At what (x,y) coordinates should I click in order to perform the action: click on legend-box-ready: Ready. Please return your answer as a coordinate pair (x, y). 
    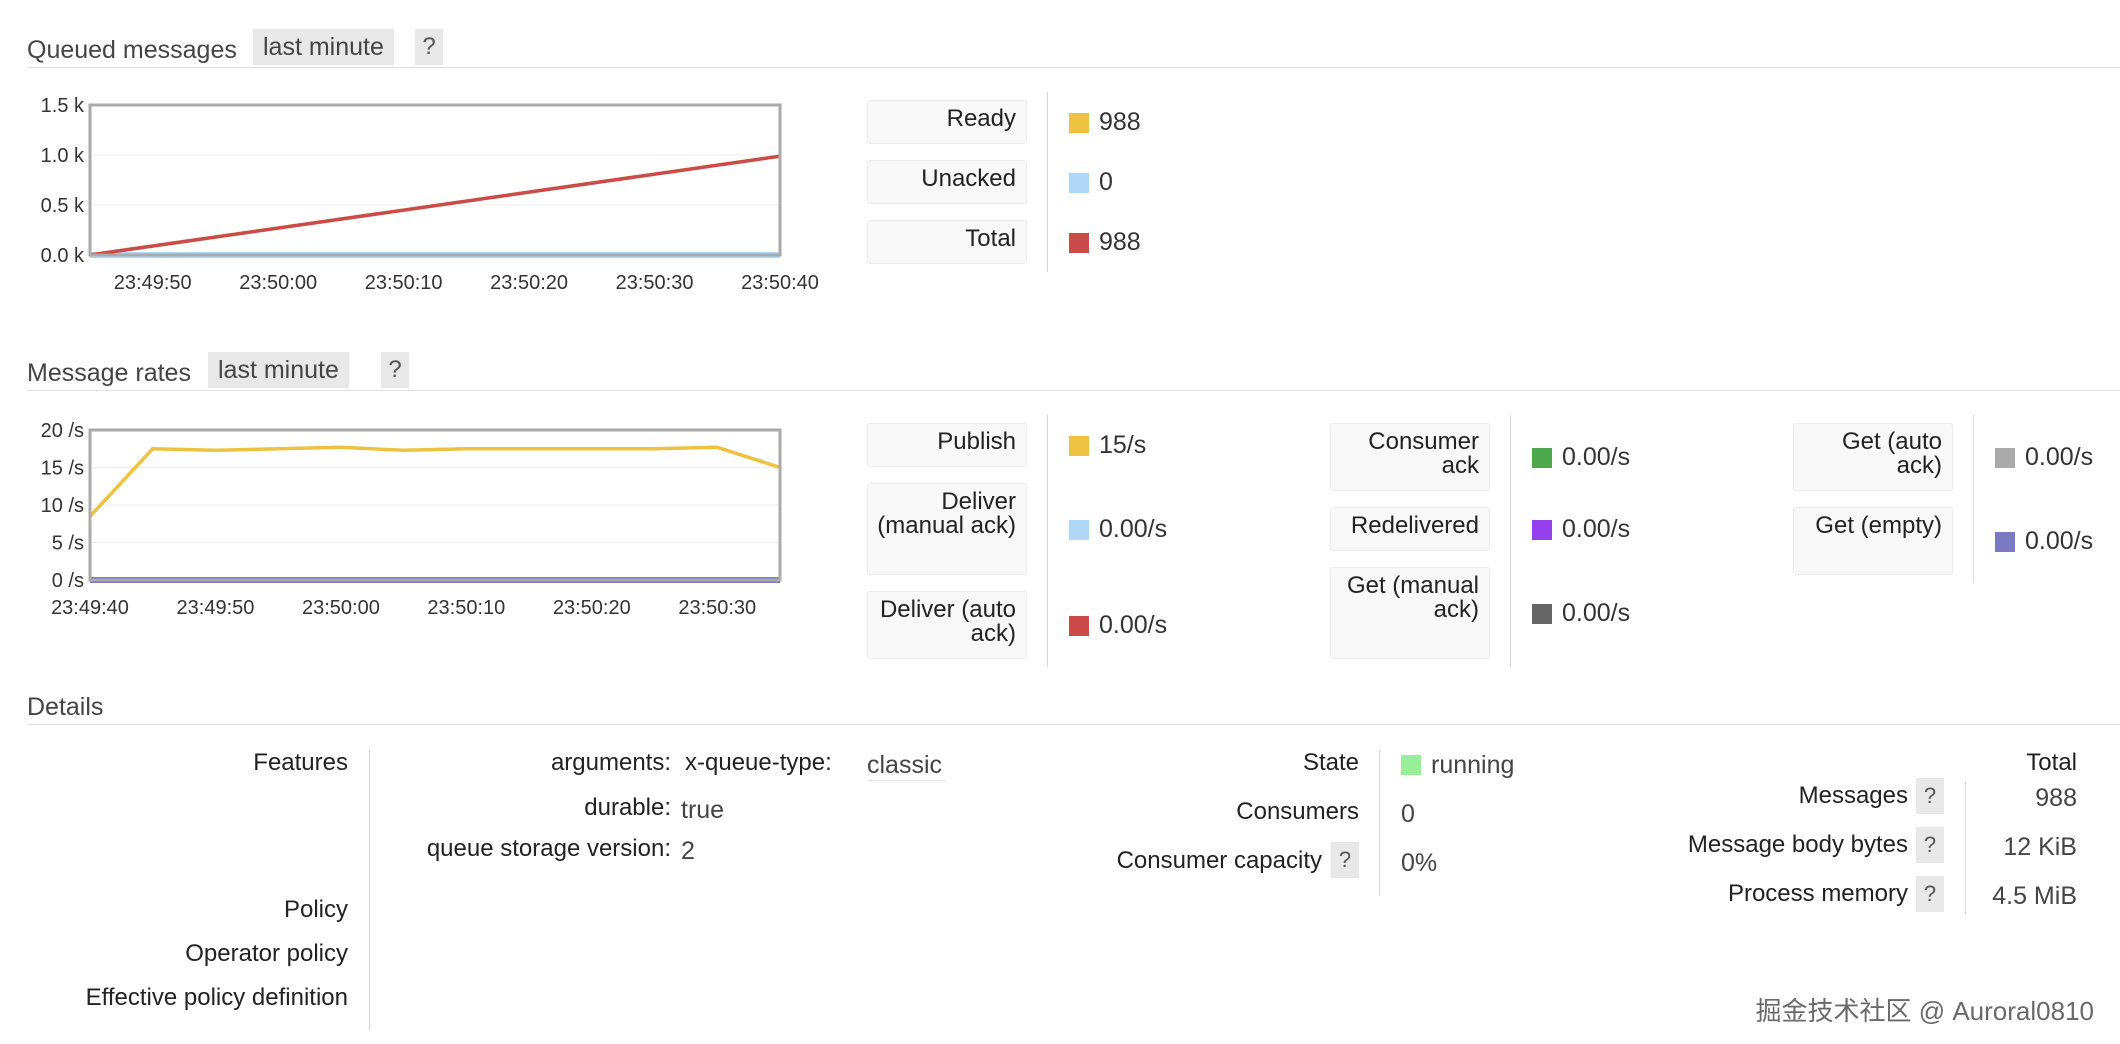
    Looking at the image, I should click on (947, 122).